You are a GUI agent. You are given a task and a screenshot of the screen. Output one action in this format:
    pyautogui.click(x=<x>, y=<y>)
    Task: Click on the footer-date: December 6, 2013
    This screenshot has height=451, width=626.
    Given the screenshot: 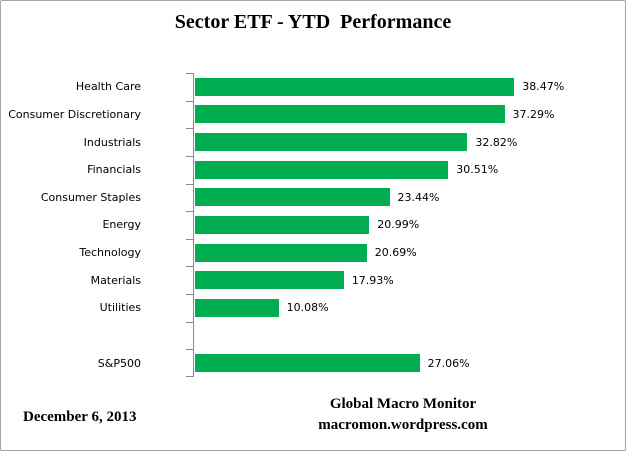 What is the action you would take?
    pyautogui.click(x=80, y=417)
    